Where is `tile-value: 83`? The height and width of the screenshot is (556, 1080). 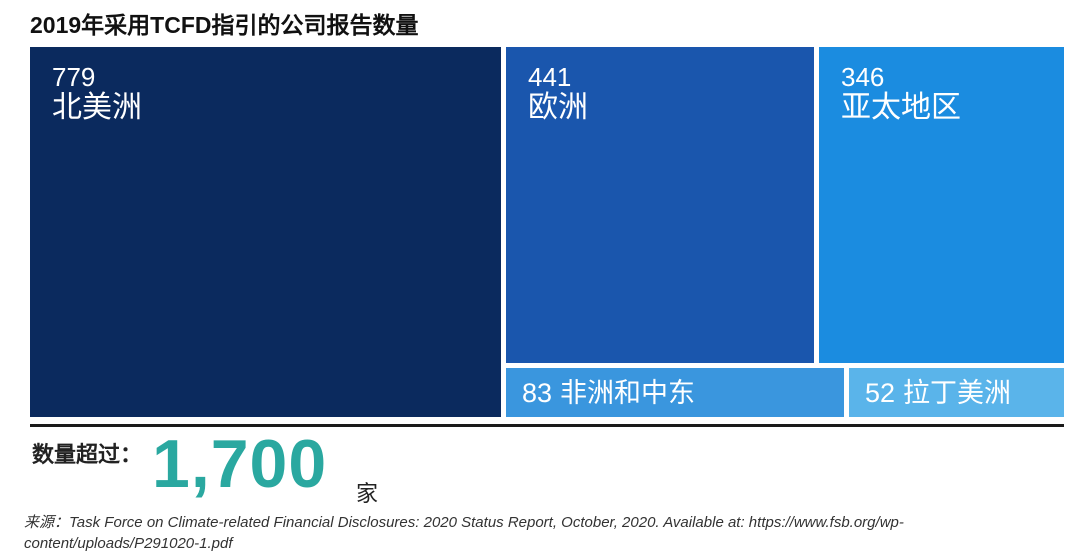
tile-value: 83 is located at coordinates (537, 392).